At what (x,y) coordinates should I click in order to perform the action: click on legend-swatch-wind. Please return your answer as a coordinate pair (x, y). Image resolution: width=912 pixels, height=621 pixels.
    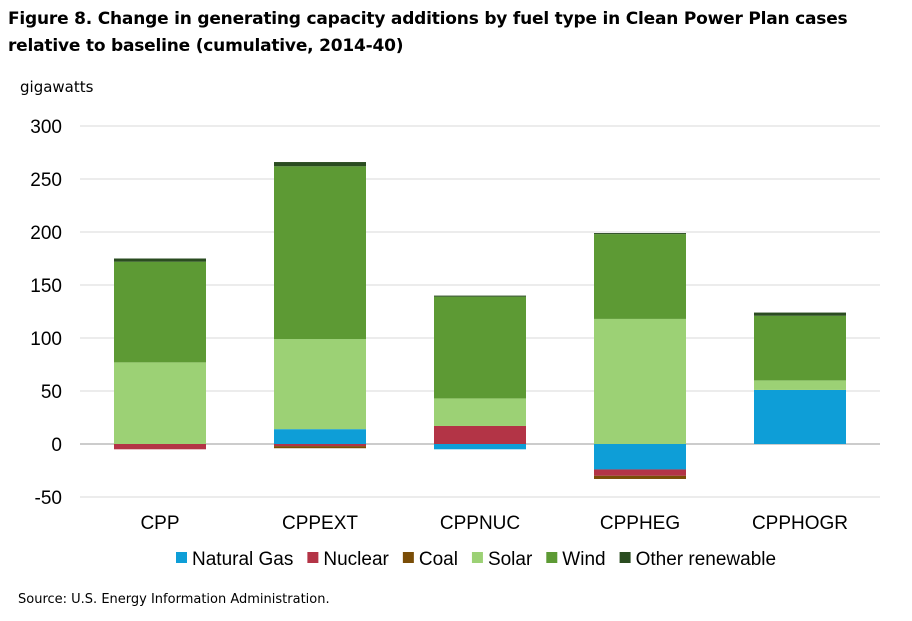
    Looking at the image, I should click on (552, 557).